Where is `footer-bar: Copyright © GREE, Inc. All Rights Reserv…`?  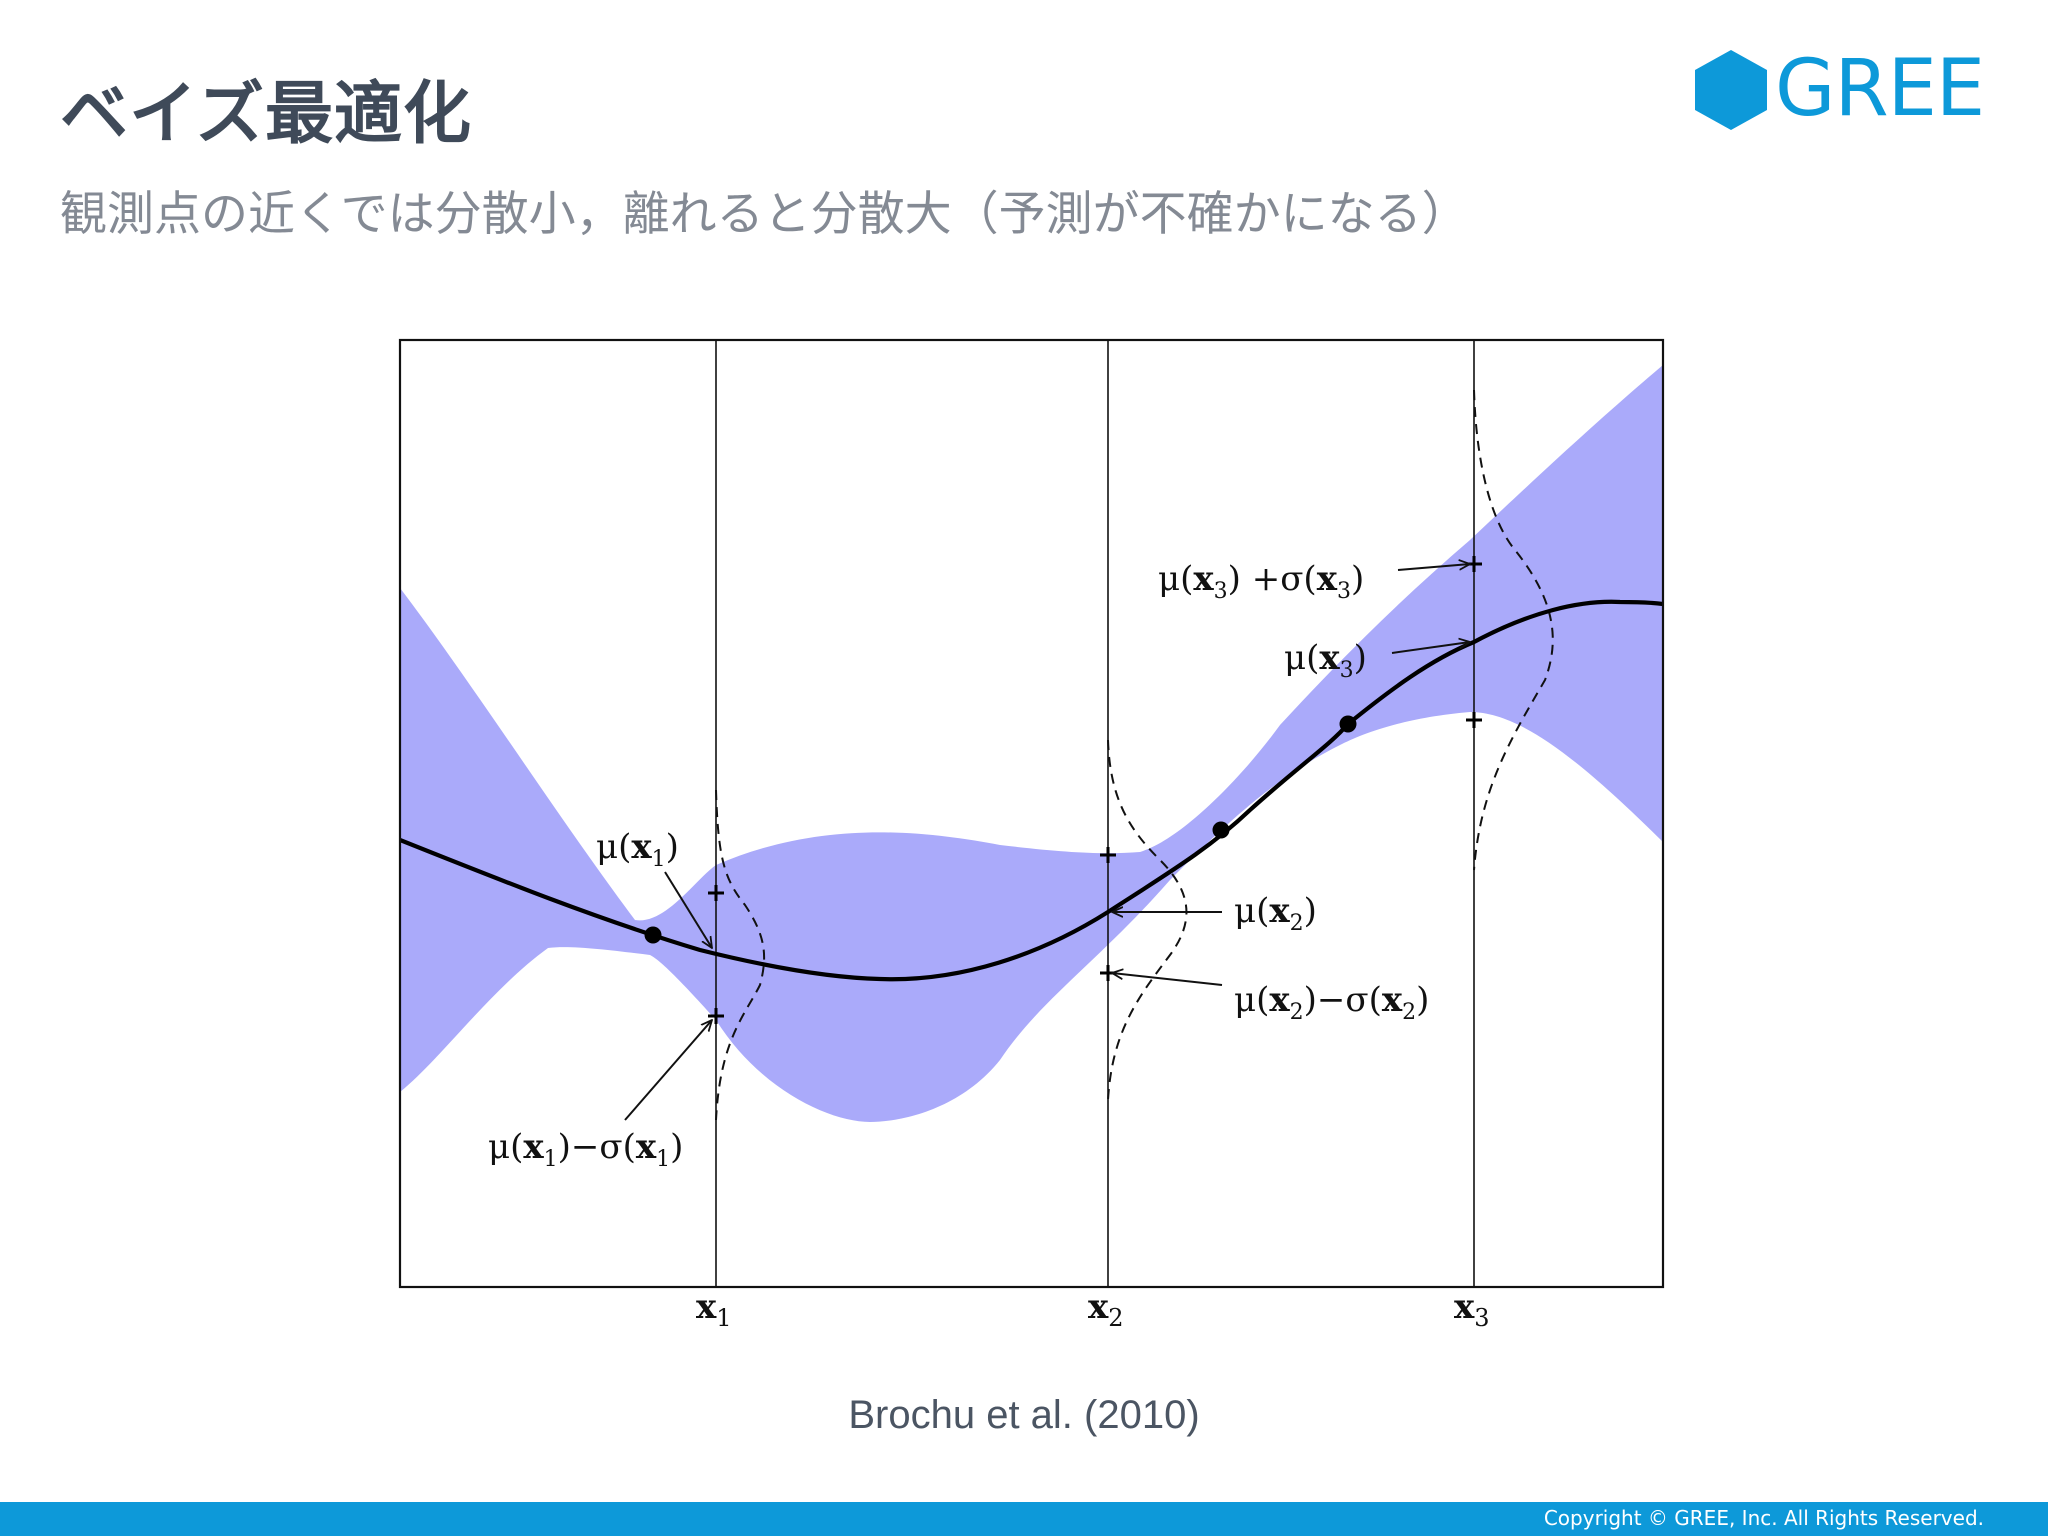
footer-bar: Copyright © GREE, Inc. All Rights Reserv… is located at coordinates (1024, 1519).